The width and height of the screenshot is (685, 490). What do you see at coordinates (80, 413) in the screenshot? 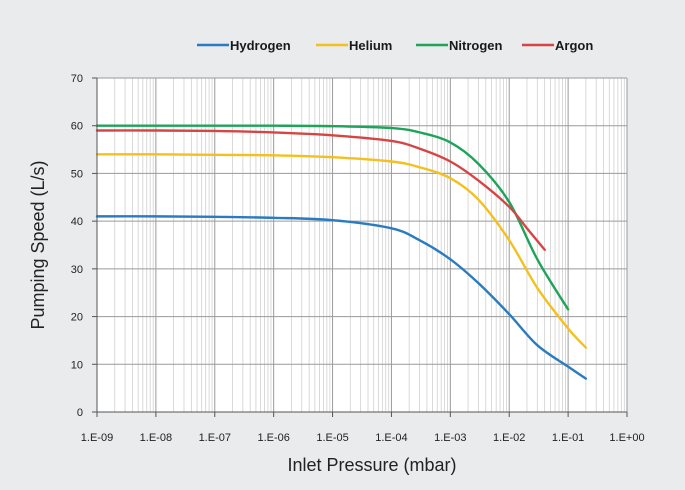
I see `y-tick-label: 0` at bounding box center [80, 413].